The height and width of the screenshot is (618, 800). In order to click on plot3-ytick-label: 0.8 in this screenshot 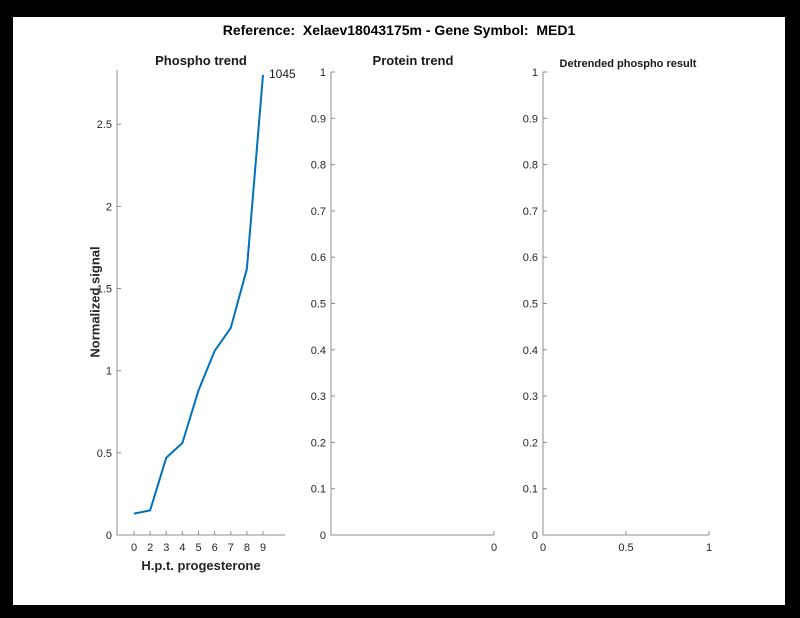, I will do `click(530, 166)`.